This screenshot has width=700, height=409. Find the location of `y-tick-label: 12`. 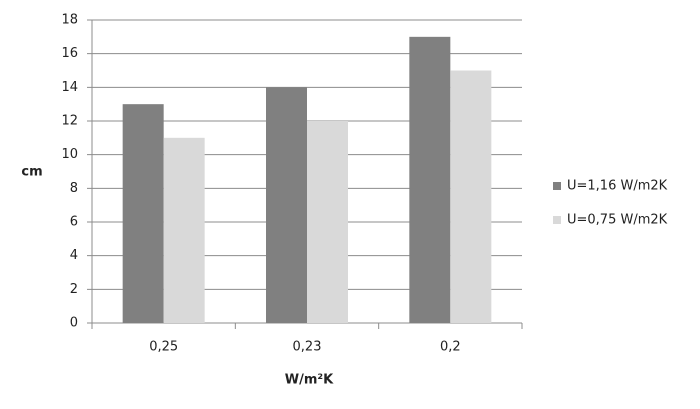

y-tick-label: 12 is located at coordinates (69, 121).